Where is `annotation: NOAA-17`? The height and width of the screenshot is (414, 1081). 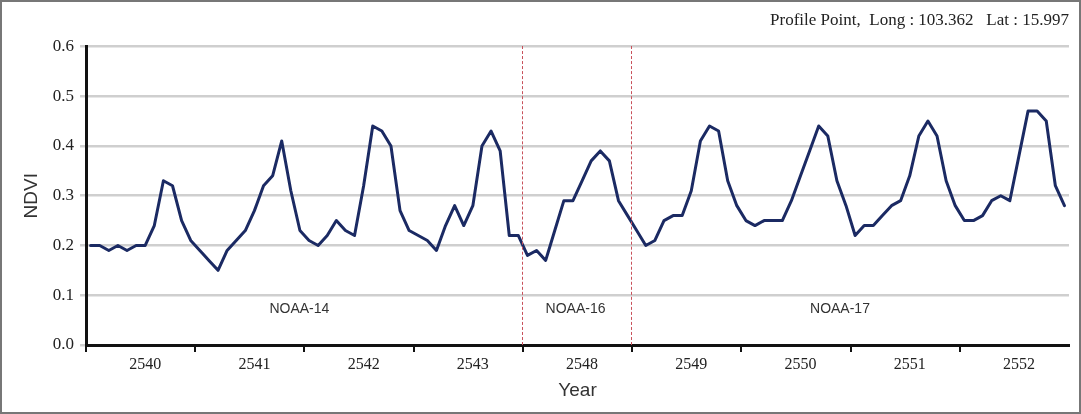 annotation: NOAA-17 is located at coordinates (840, 308).